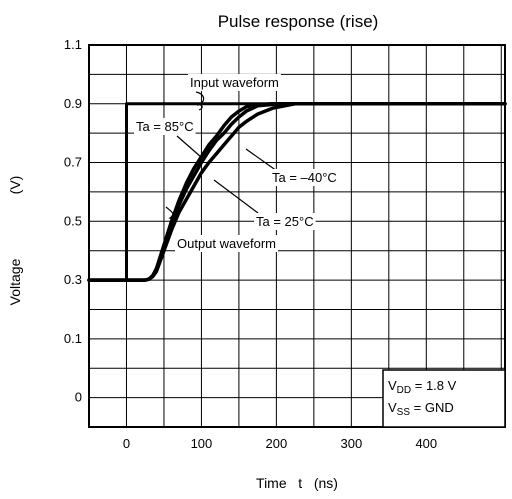  I want to click on annotation-input-waveform: Input waveform, so click(234, 82).